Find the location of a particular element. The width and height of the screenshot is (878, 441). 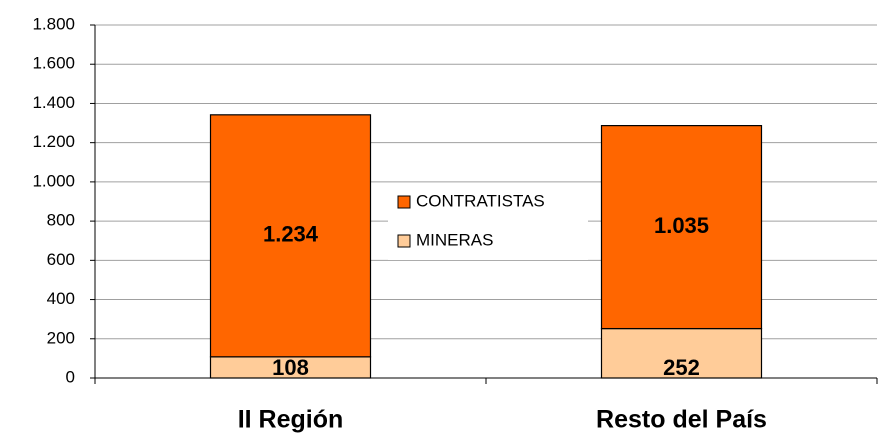

legend-label: MINERAS is located at coordinates (454, 239).